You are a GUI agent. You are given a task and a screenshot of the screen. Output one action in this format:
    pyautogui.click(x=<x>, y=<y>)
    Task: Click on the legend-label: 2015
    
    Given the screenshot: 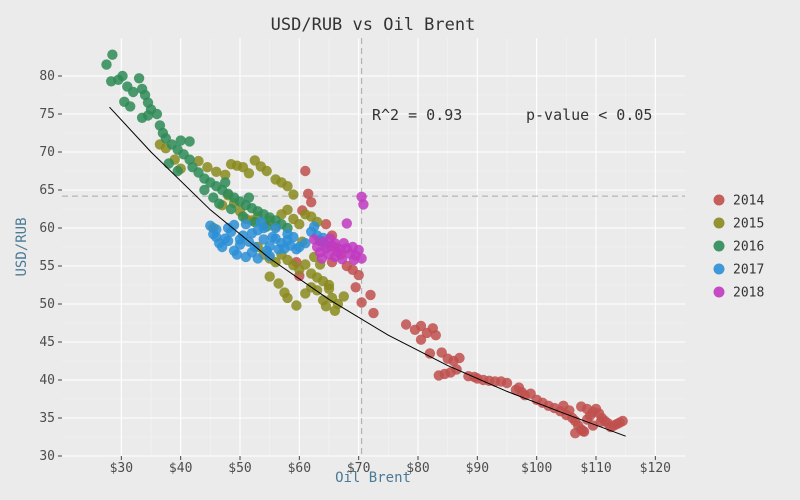 What is the action you would take?
    pyautogui.click(x=748, y=224)
    